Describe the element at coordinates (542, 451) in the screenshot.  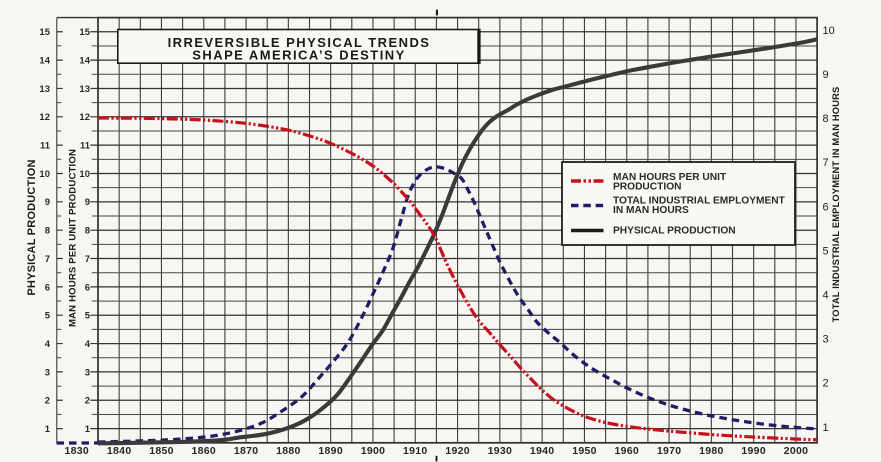
I see `svg-text: 1940` at that location.